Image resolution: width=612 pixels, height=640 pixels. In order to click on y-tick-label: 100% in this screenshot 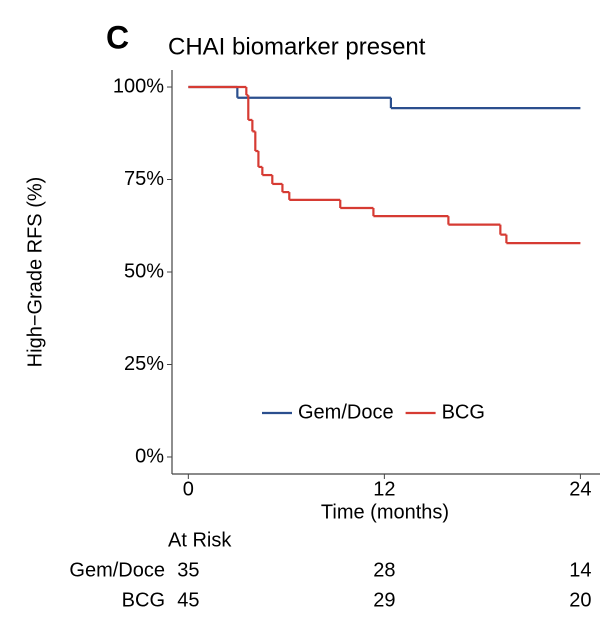, I will do `click(138, 86)`.